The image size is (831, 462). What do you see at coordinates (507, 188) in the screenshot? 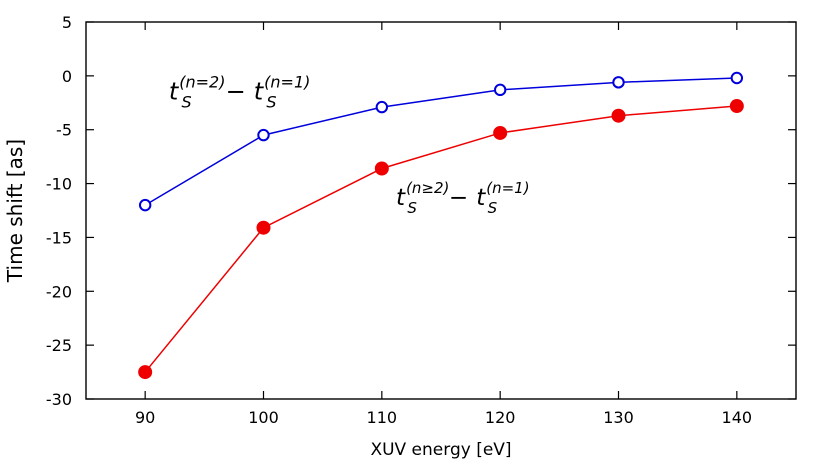
I see `annotation-2-sup2: (n=1)` at bounding box center [507, 188].